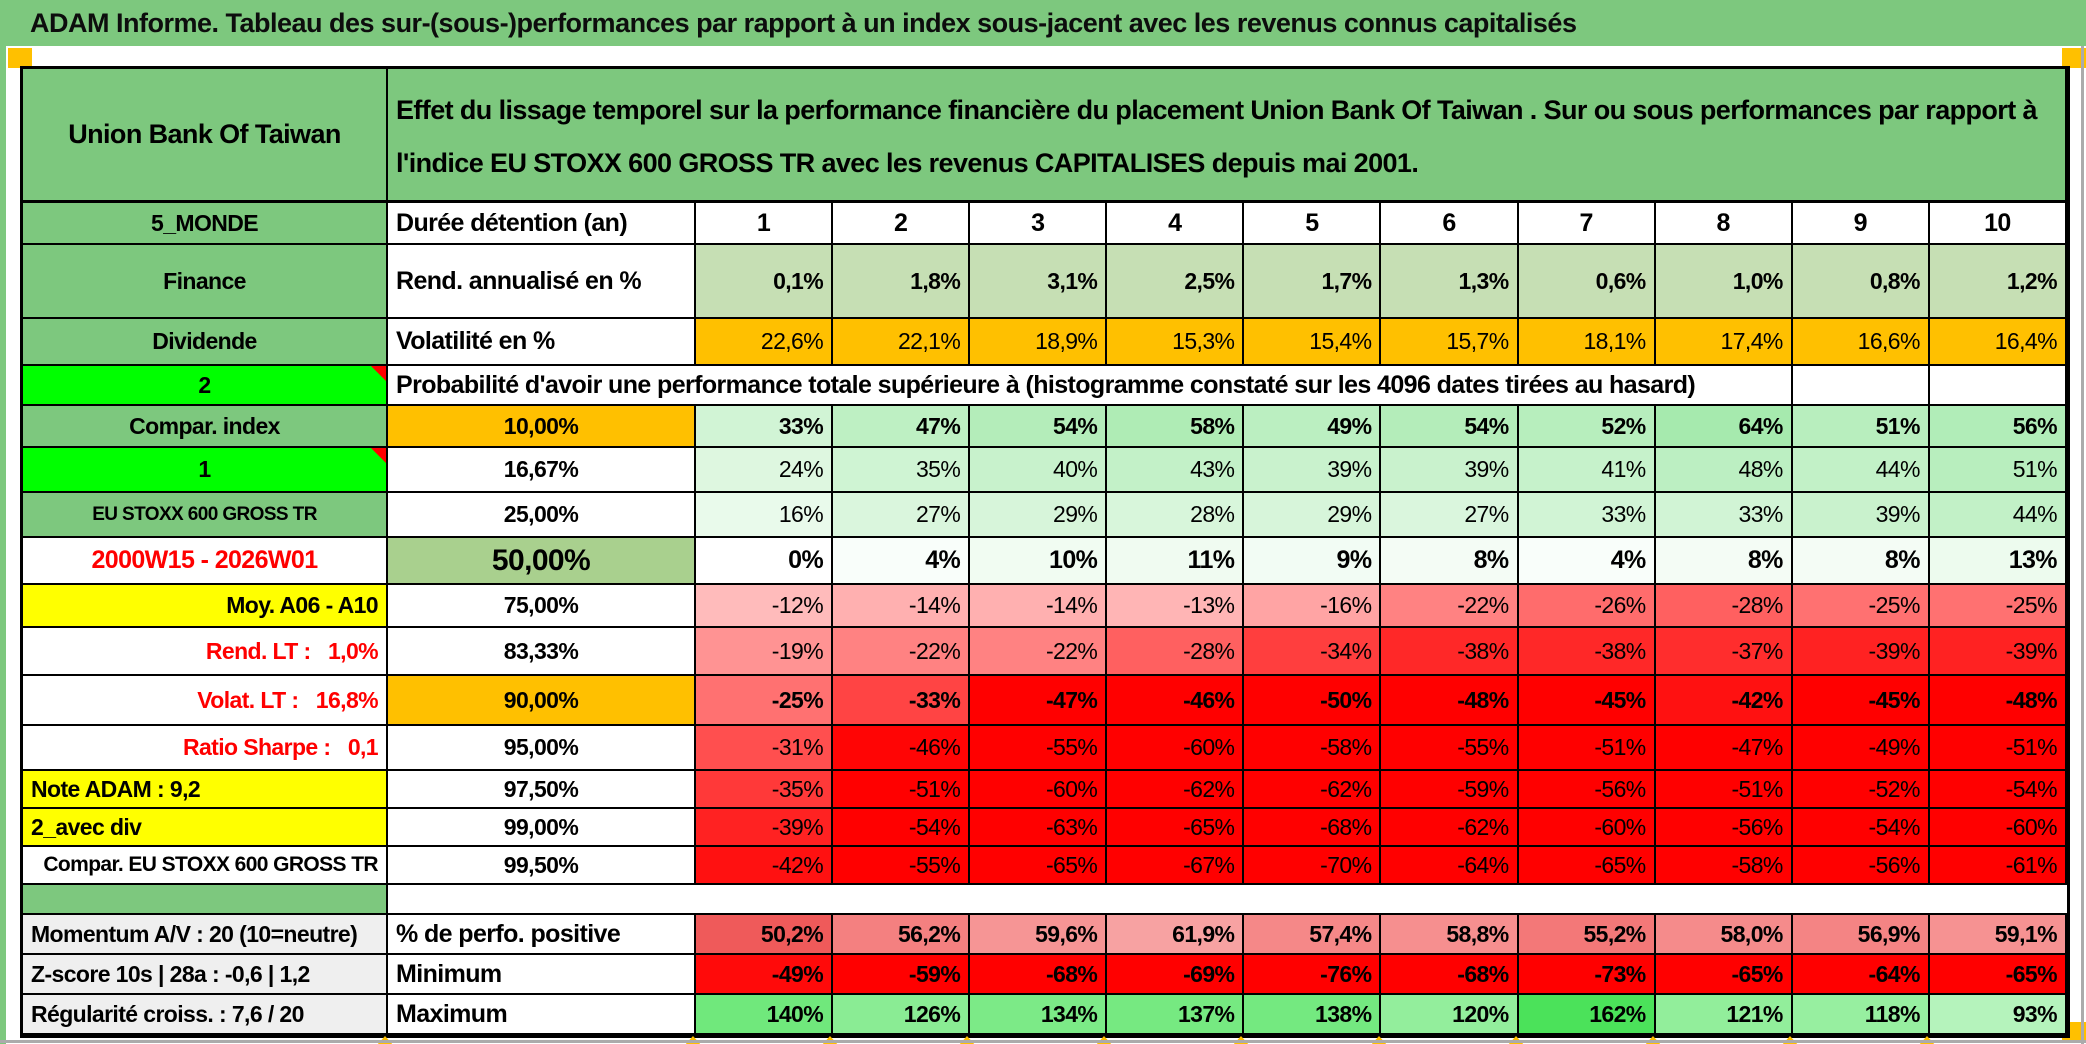 The height and width of the screenshot is (1044, 2086). What do you see at coordinates (542, 342) in the screenshot?
I see `row-param: Volatilité en %` at bounding box center [542, 342].